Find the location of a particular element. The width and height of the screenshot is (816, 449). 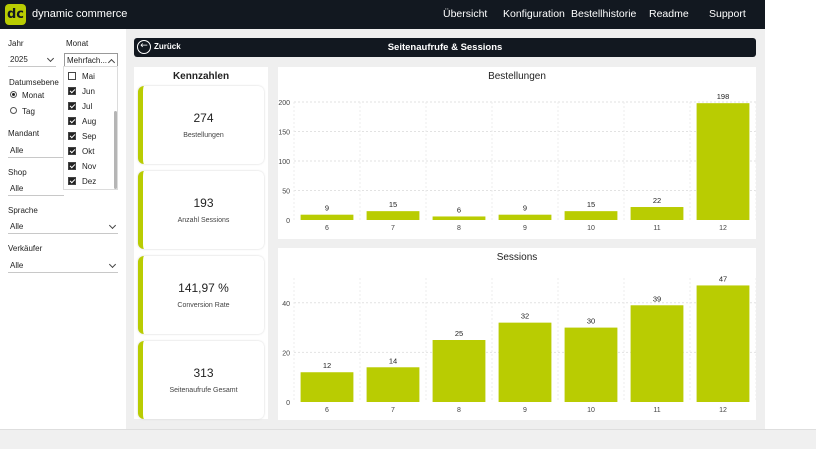

chevron-down-icon is located at coordinates (112, 264).